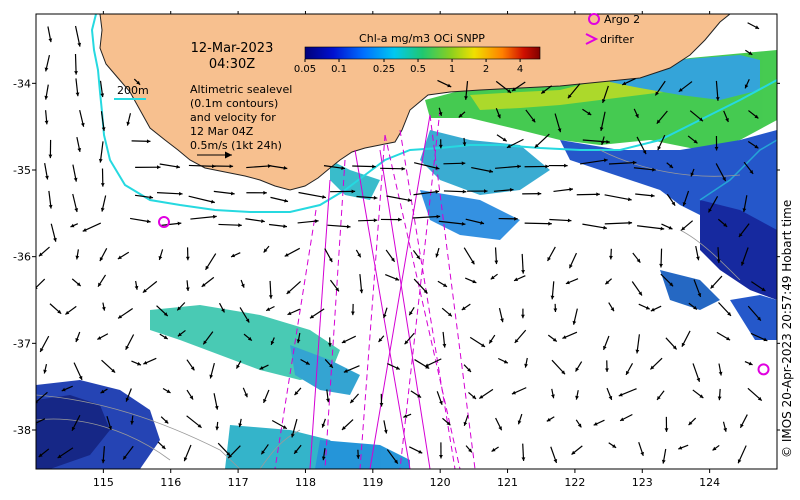 The height and width of the screenshot is (500, 800). What do you see at coordinates (592, 39) in the screenshot?
I see `drifter-legend-icon` at bounding box center [592, 39].